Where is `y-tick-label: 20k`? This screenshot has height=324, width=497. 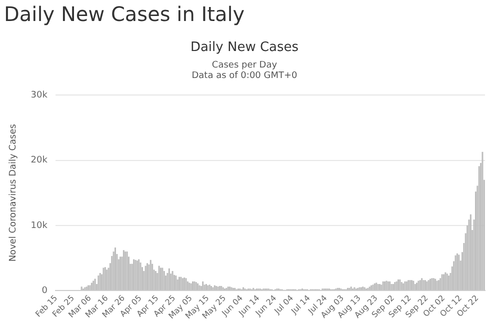
y-tick-label: 20k is located at coordinates (39, 161).